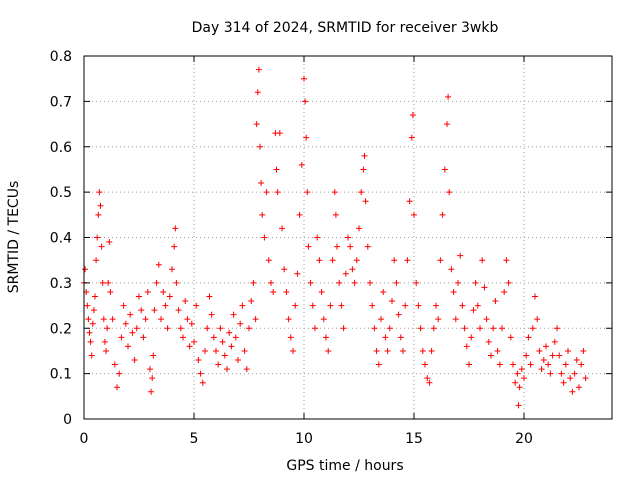 The width and height of the screenshot is (640, 480). What do you see at coordinates (414, 439) in the screenshot?
I see `x-tick-label: 15` at bounding box center [414, 439].